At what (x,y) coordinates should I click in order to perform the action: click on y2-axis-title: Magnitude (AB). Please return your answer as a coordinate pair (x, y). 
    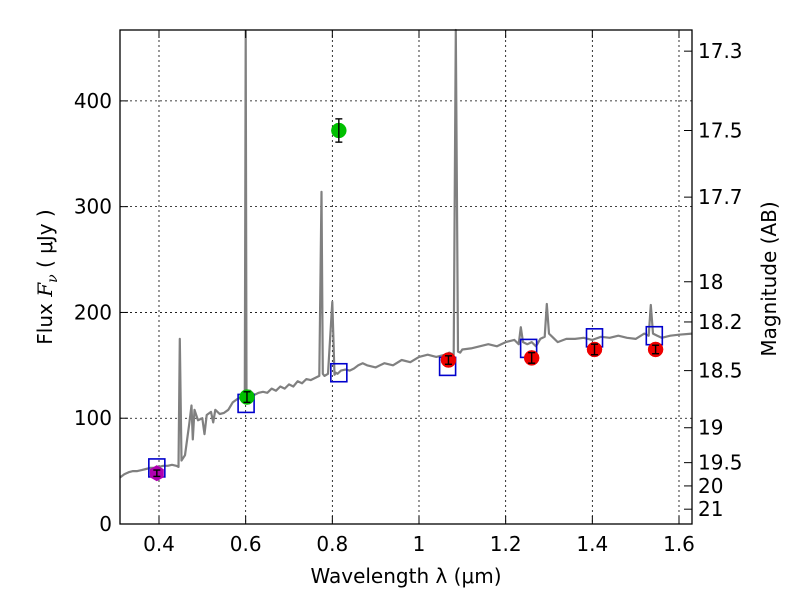
    Looking at the image, I should click on (769, 278).